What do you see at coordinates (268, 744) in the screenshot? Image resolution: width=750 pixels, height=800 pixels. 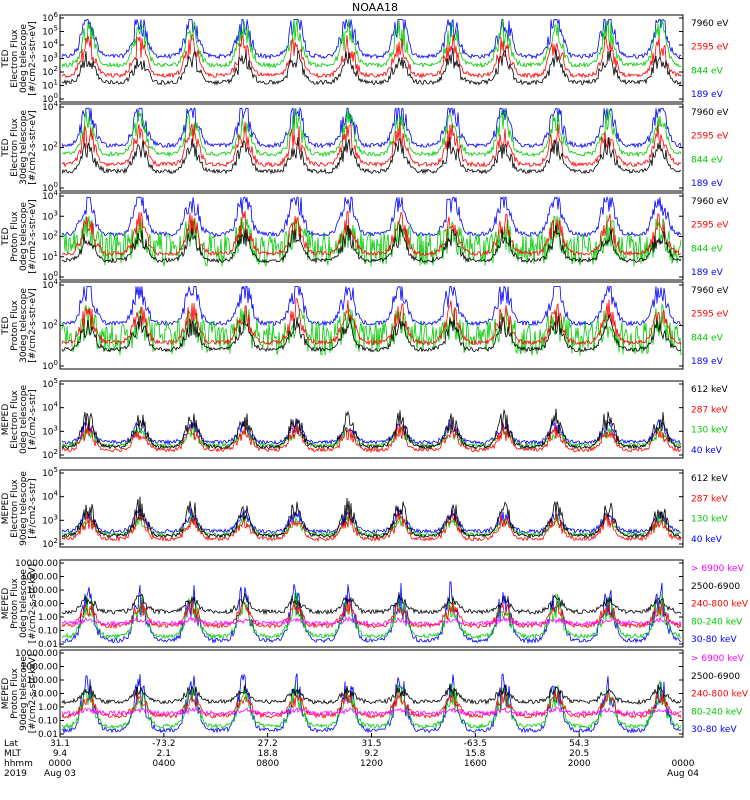 I see `x-tick-label: 27.2` at bounding box center [268, 744].